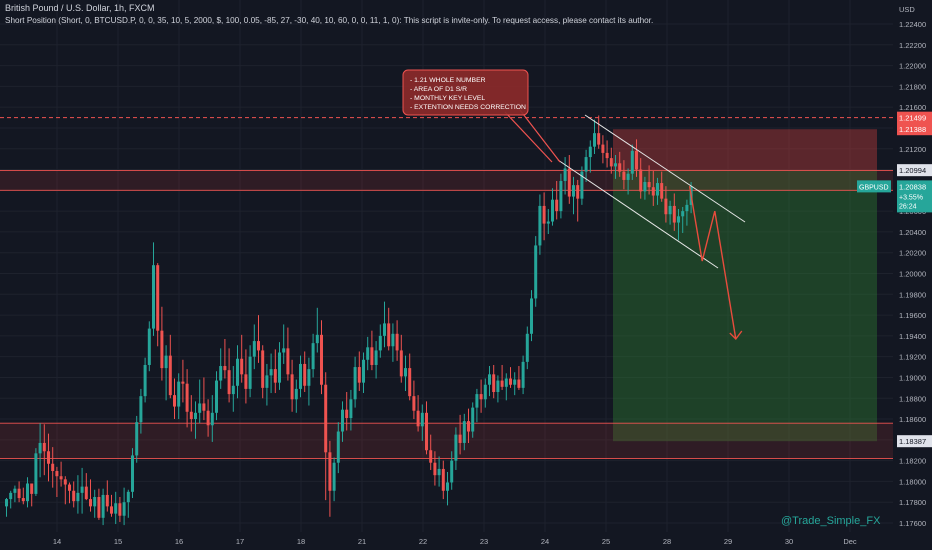 The height and width of the screenshot is (550, 932). What do you see at coordinates (745, 306) in the screenshot?
I see `take-profit-zone` at bounding box center [745, 306].